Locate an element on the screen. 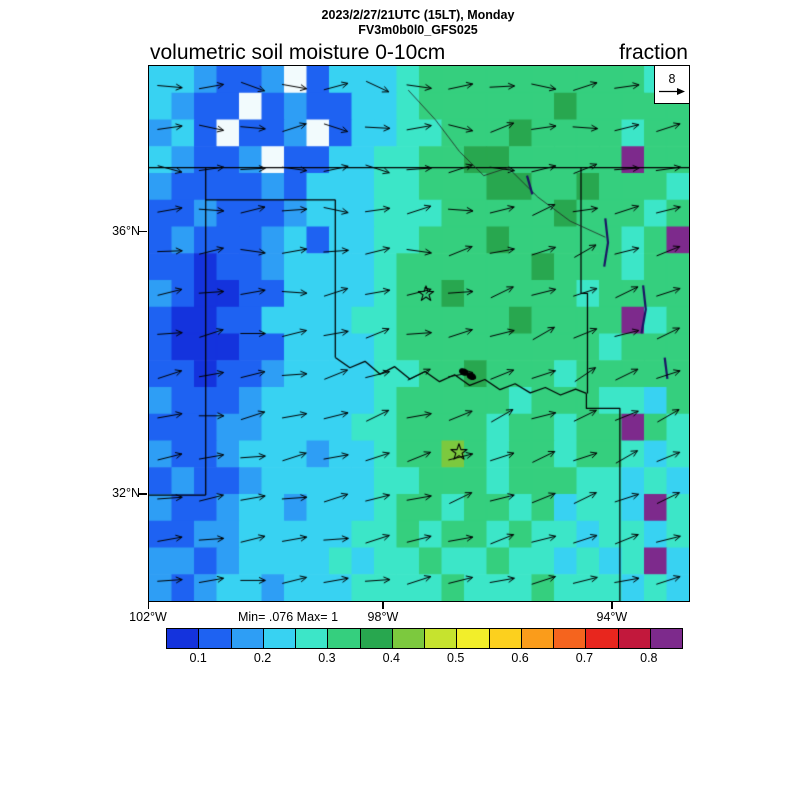  wind-reference-value: 8 is located at coordinates (672, 79).